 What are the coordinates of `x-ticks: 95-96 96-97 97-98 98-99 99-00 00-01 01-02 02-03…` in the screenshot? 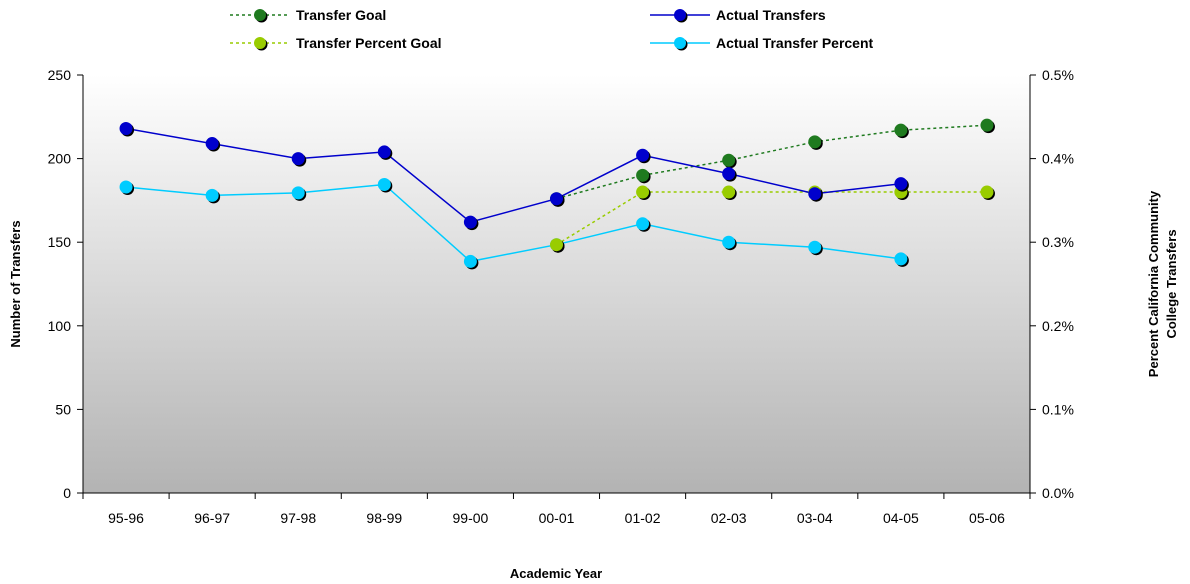 It's located at (556, 509).